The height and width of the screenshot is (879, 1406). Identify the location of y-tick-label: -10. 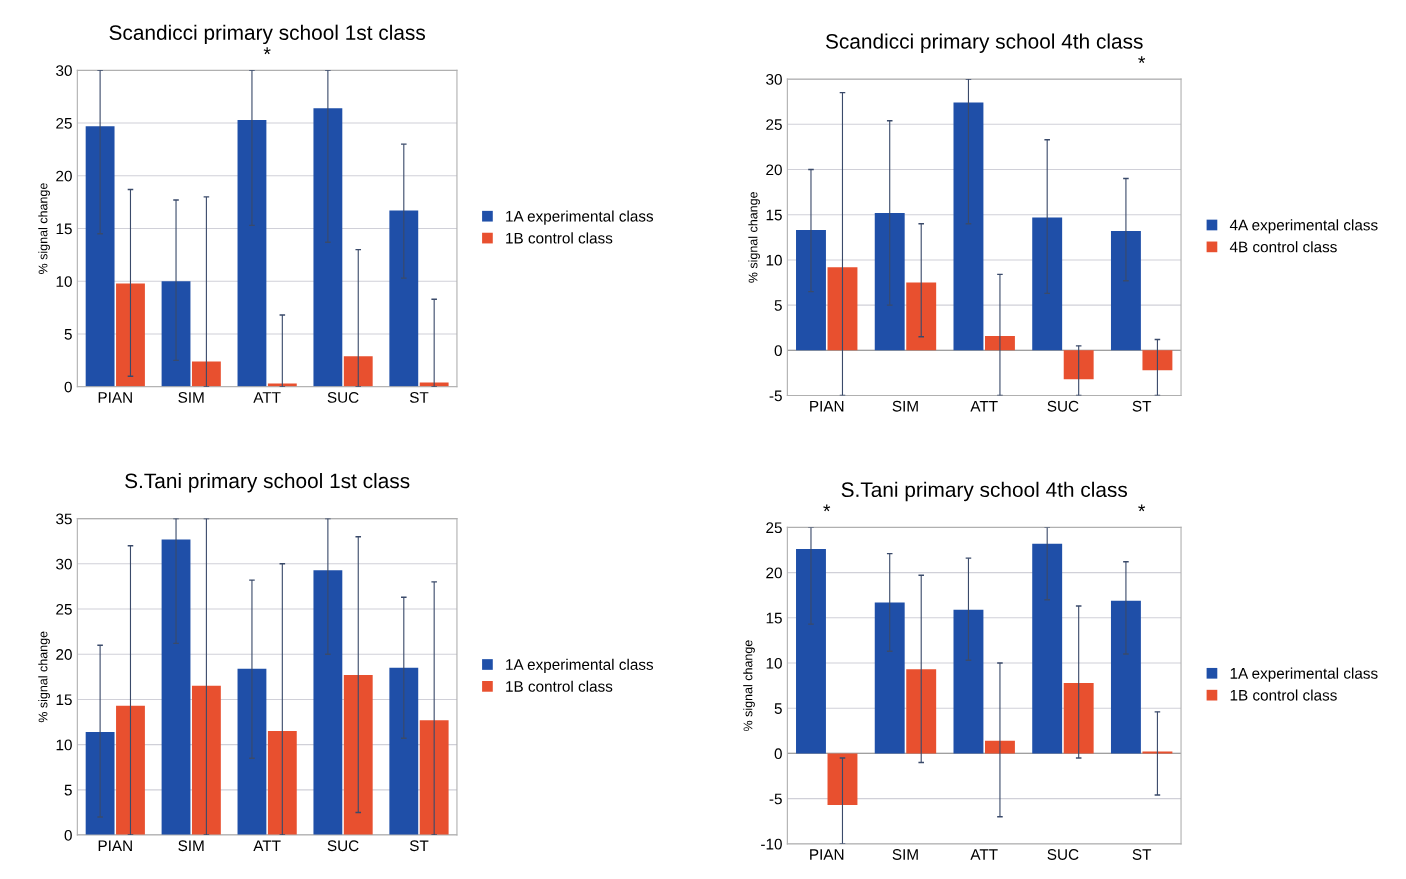
(771, 844).